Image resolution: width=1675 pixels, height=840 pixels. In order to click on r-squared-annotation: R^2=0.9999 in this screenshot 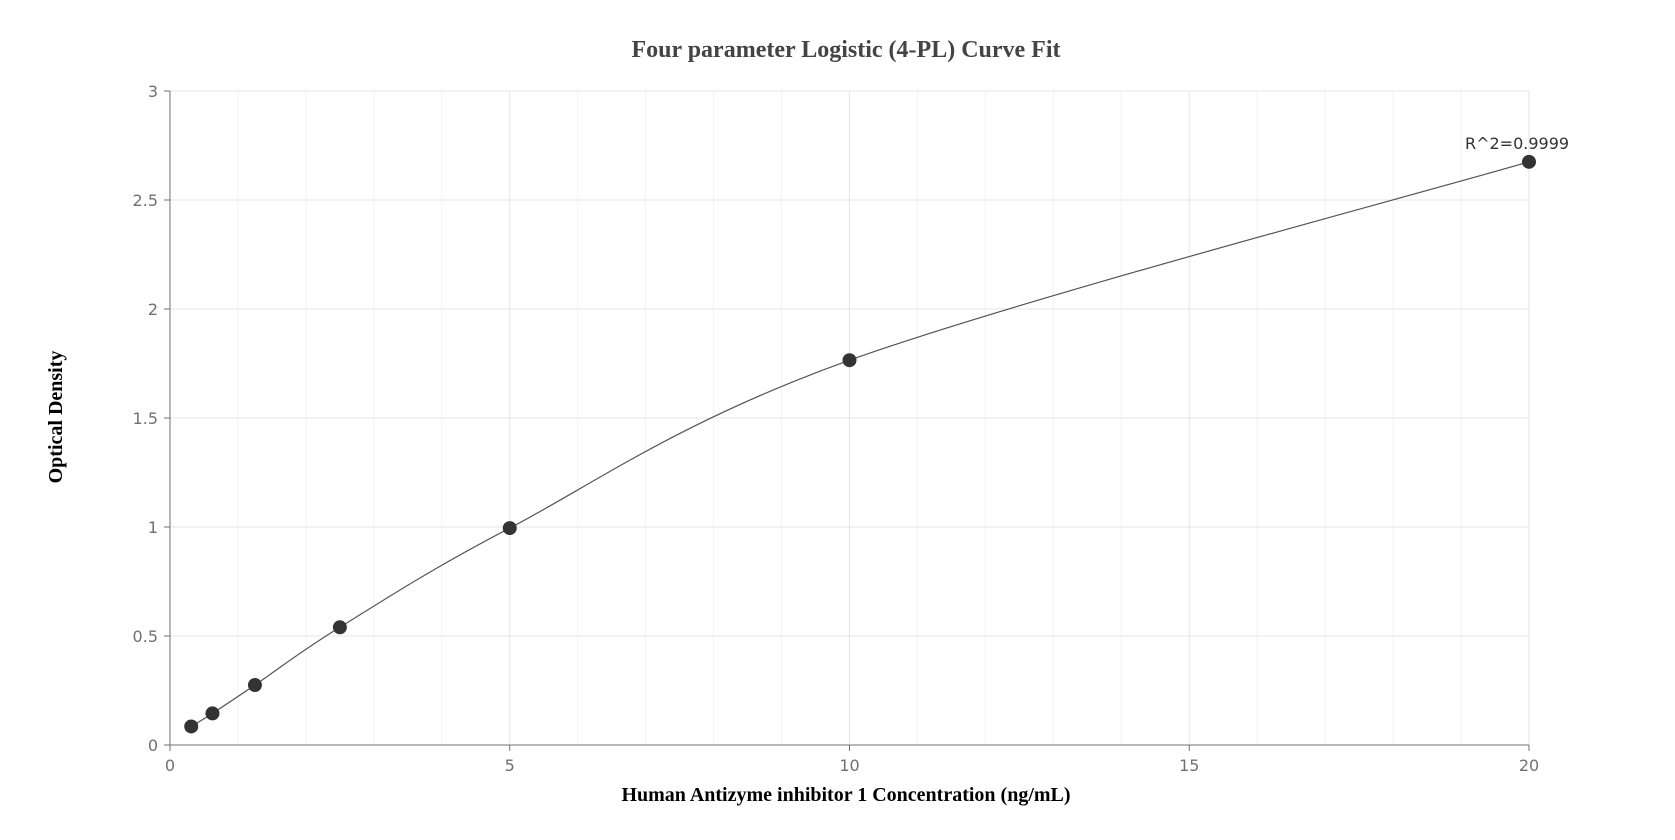, I will do `click(1517, 143)`.